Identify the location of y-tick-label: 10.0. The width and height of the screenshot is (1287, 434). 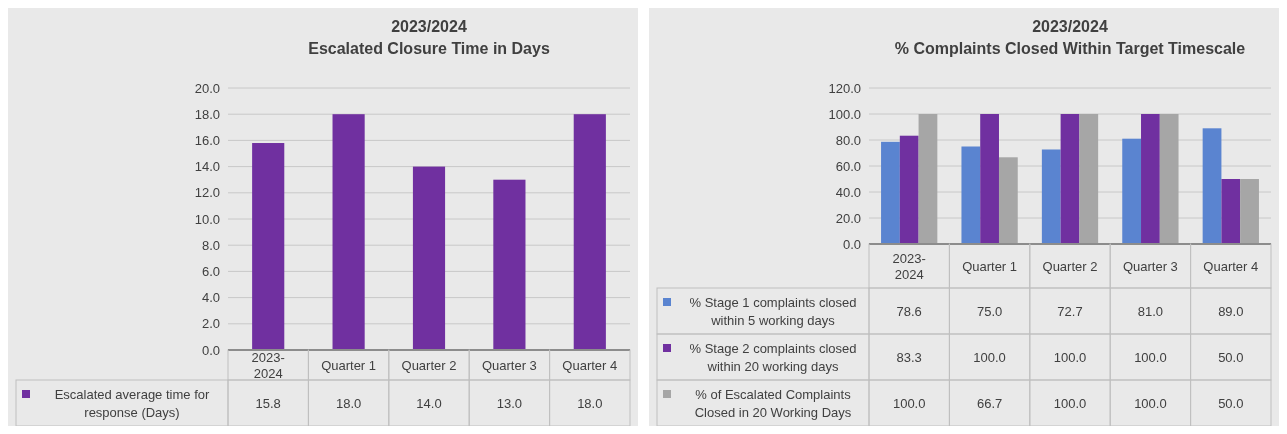
(207, 219).